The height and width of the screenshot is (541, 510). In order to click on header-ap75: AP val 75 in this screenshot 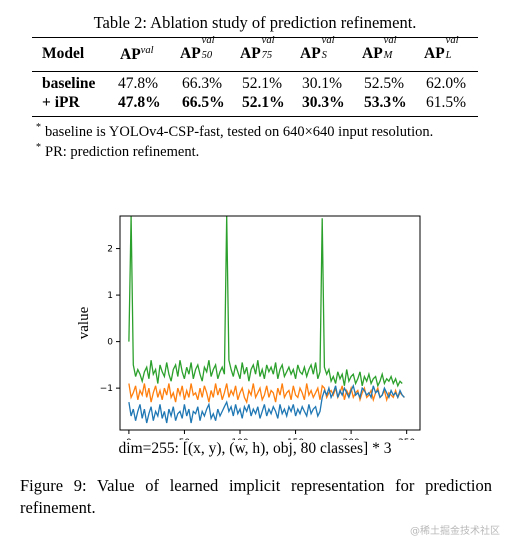, I will do `click(257, 48)`.